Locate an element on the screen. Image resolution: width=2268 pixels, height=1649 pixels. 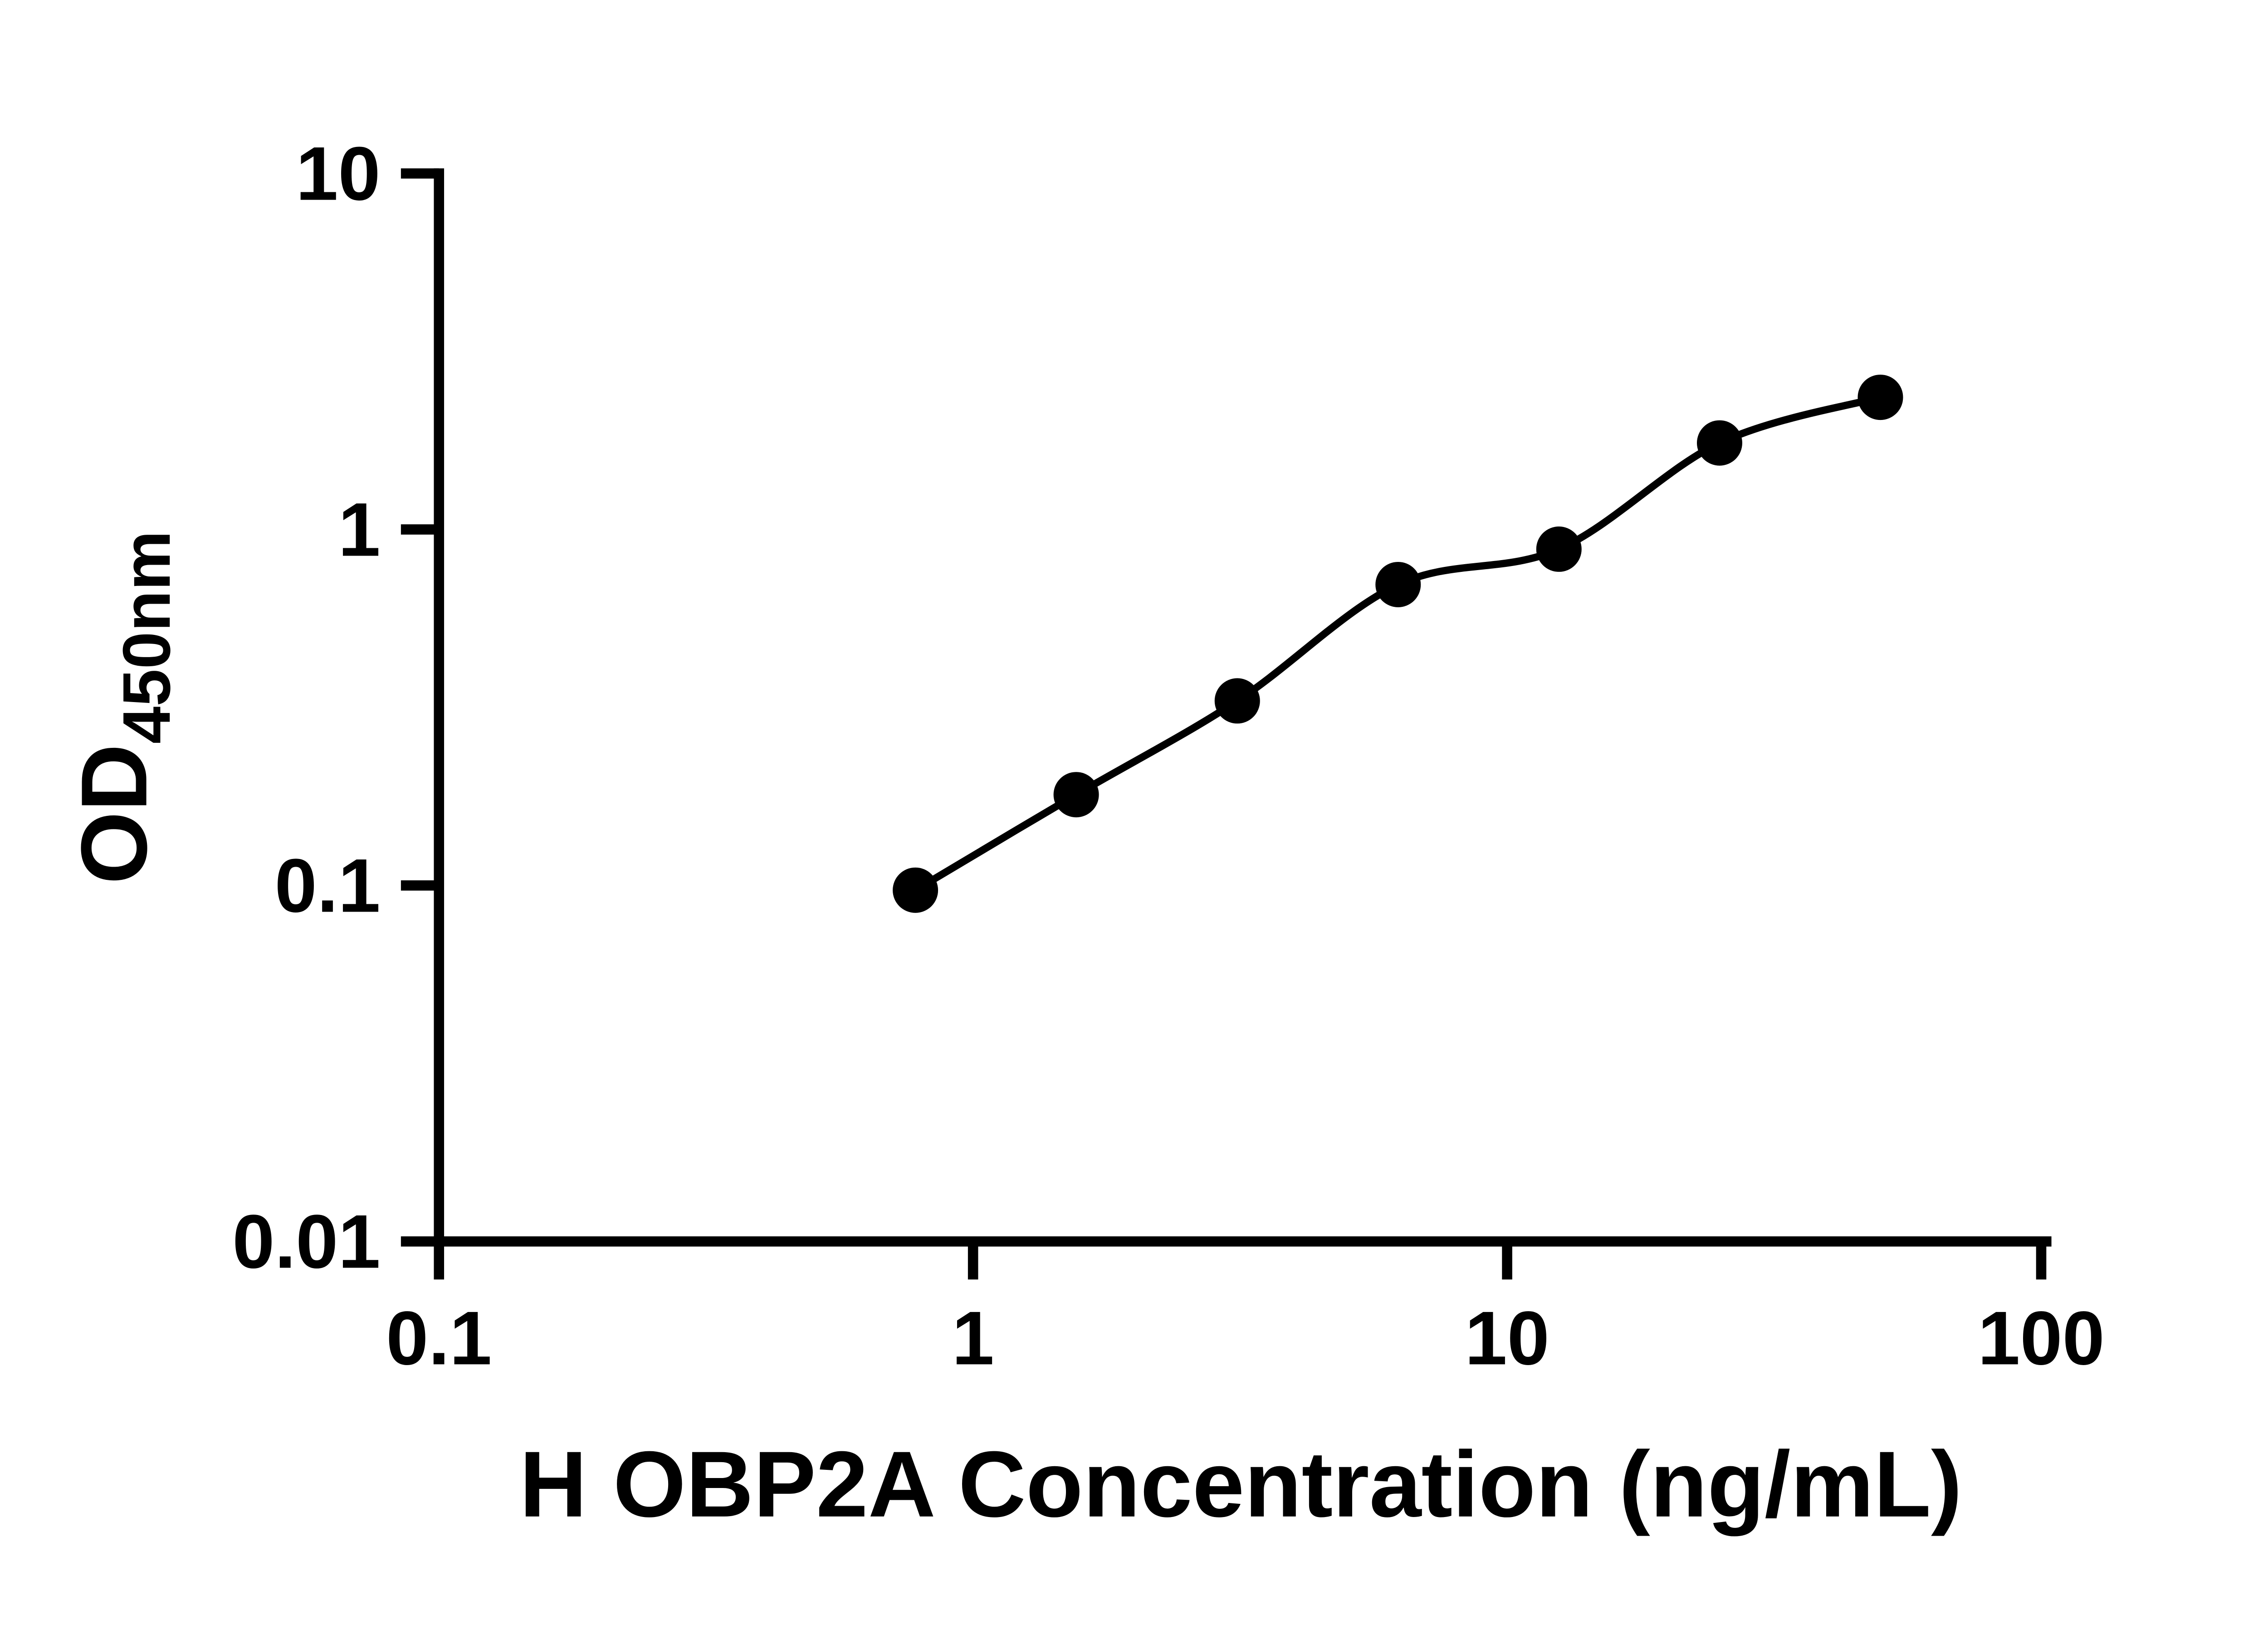
y-tick-label: 0.1 is located at coordinates (328, 885).